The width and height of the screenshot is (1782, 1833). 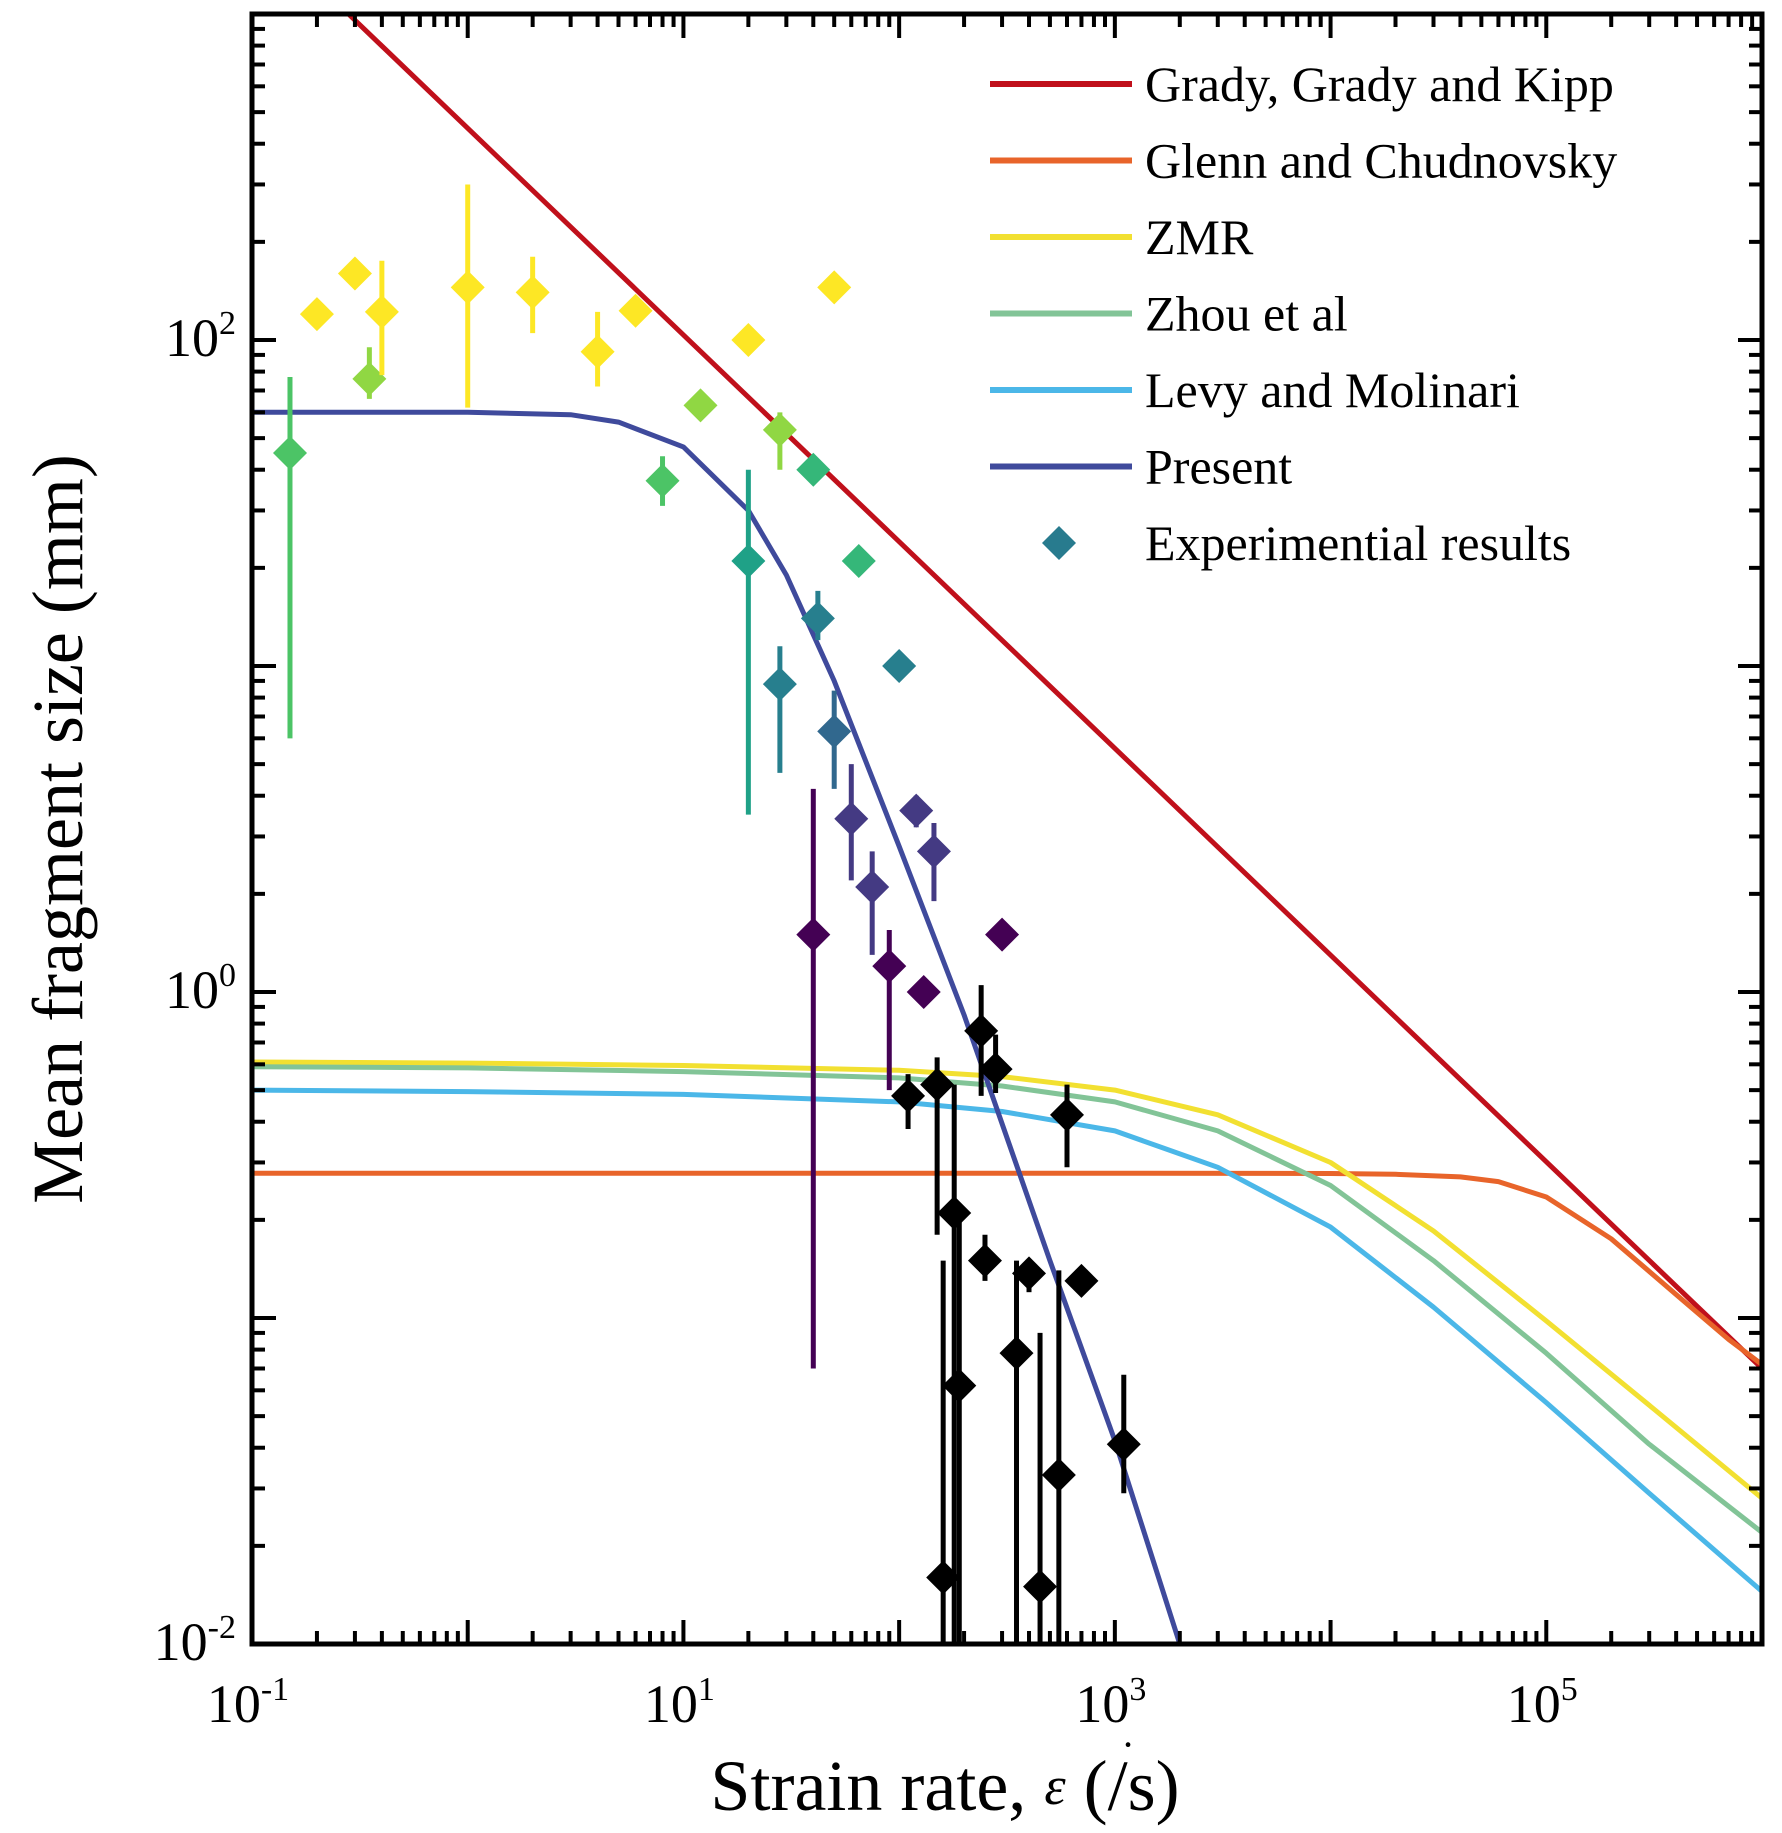 What do you see at coordinates (944, 1786) in the screenshot?
I see `x-axis-title: Strain rate, ε (/s)` at bounding box center [944, 1786].